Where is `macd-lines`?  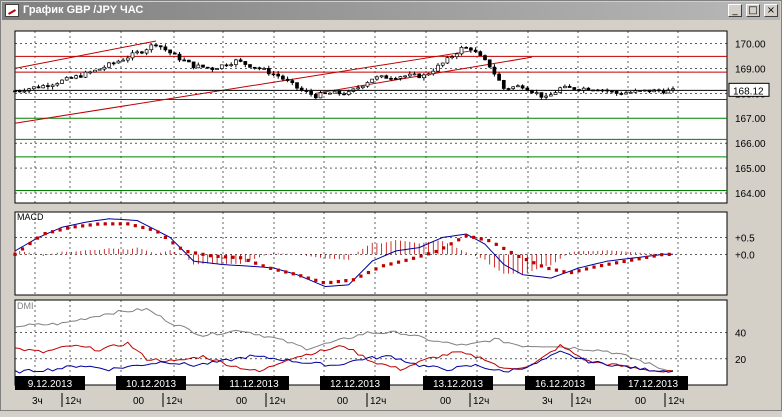
macd-lines is located at coordinates (343, 253).